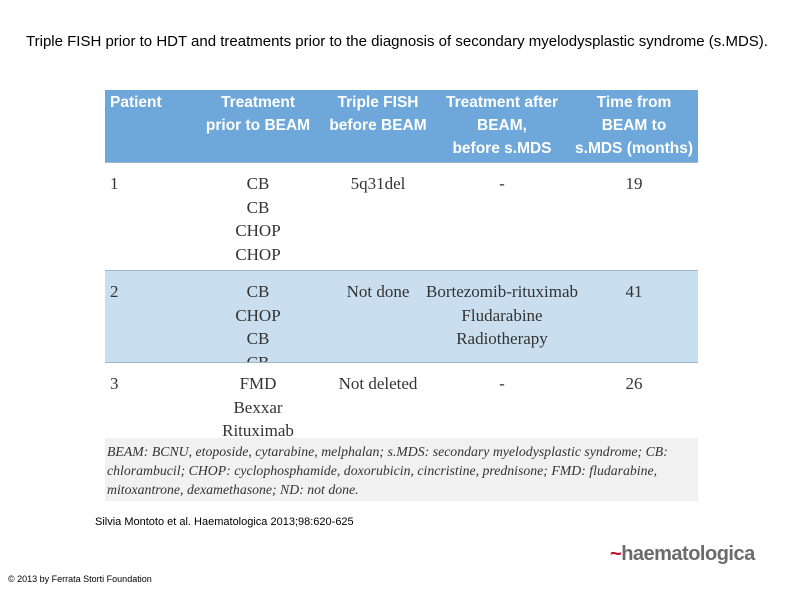 This screenshot has height=595, width=794. What do you see at coordinates (80, 579) in the screenshot?
I see `copyright: © 2013 by Ferrata Storti Foundation` at bounding box center [80, 579].